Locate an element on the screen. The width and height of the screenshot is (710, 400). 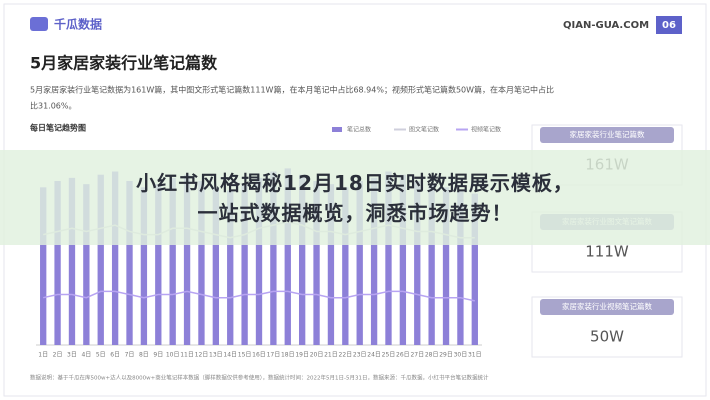
x-tick-label: 3日 is located at coordinates (72, 355).